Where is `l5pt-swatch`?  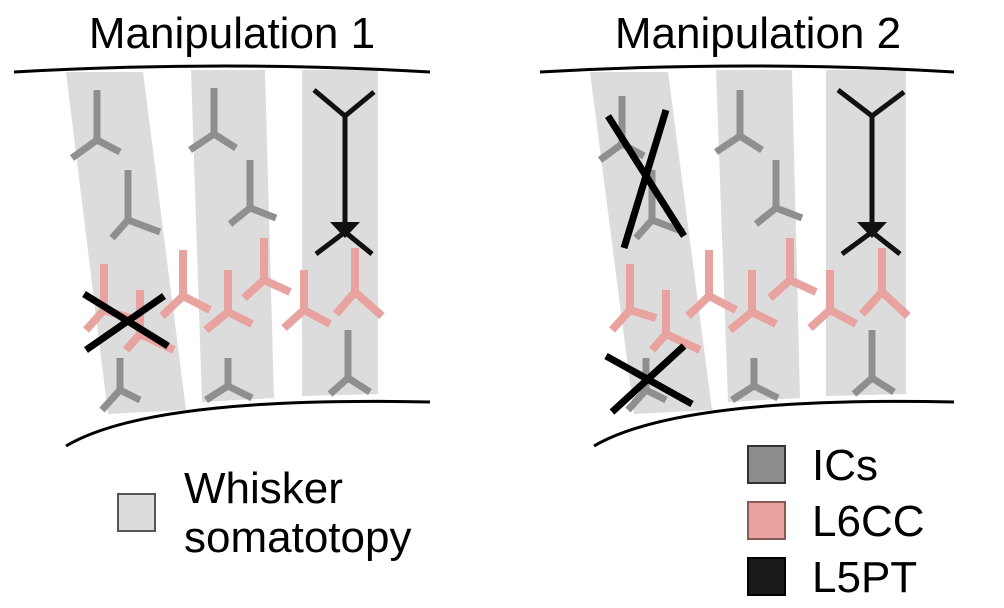 l5pt-swatch is located at coordinates (766, 576).